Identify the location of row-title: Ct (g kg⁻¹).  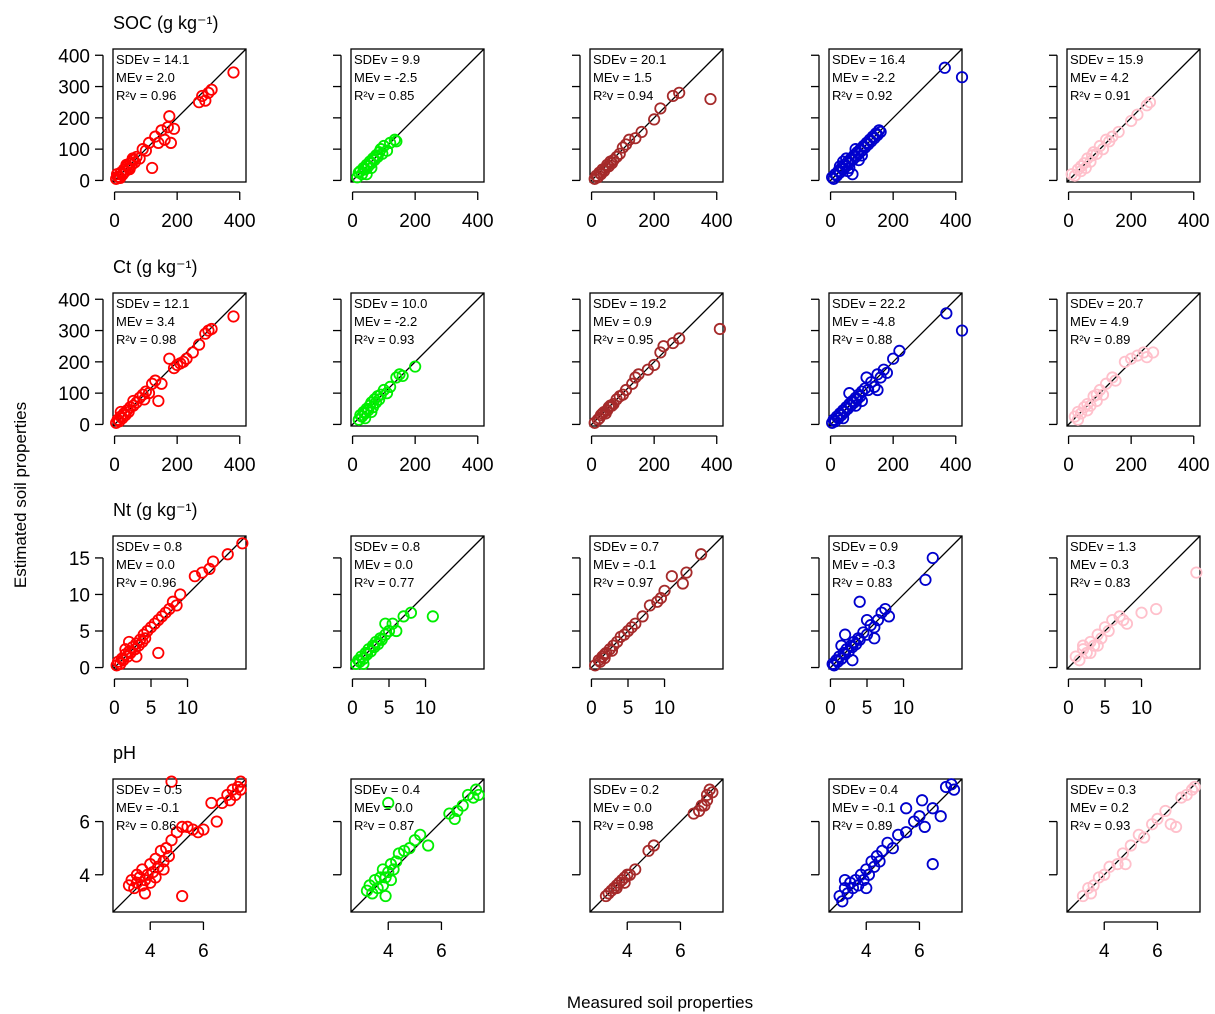
(155, 267).